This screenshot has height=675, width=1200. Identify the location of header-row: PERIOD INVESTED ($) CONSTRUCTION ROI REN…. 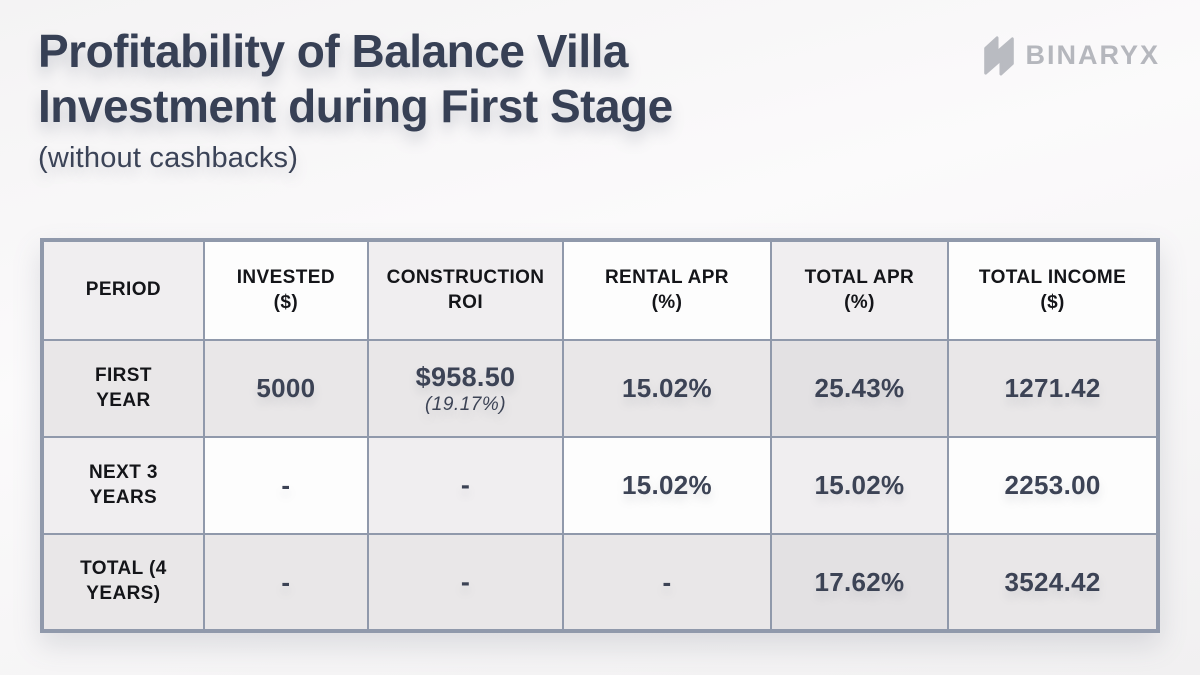
(600, 290).